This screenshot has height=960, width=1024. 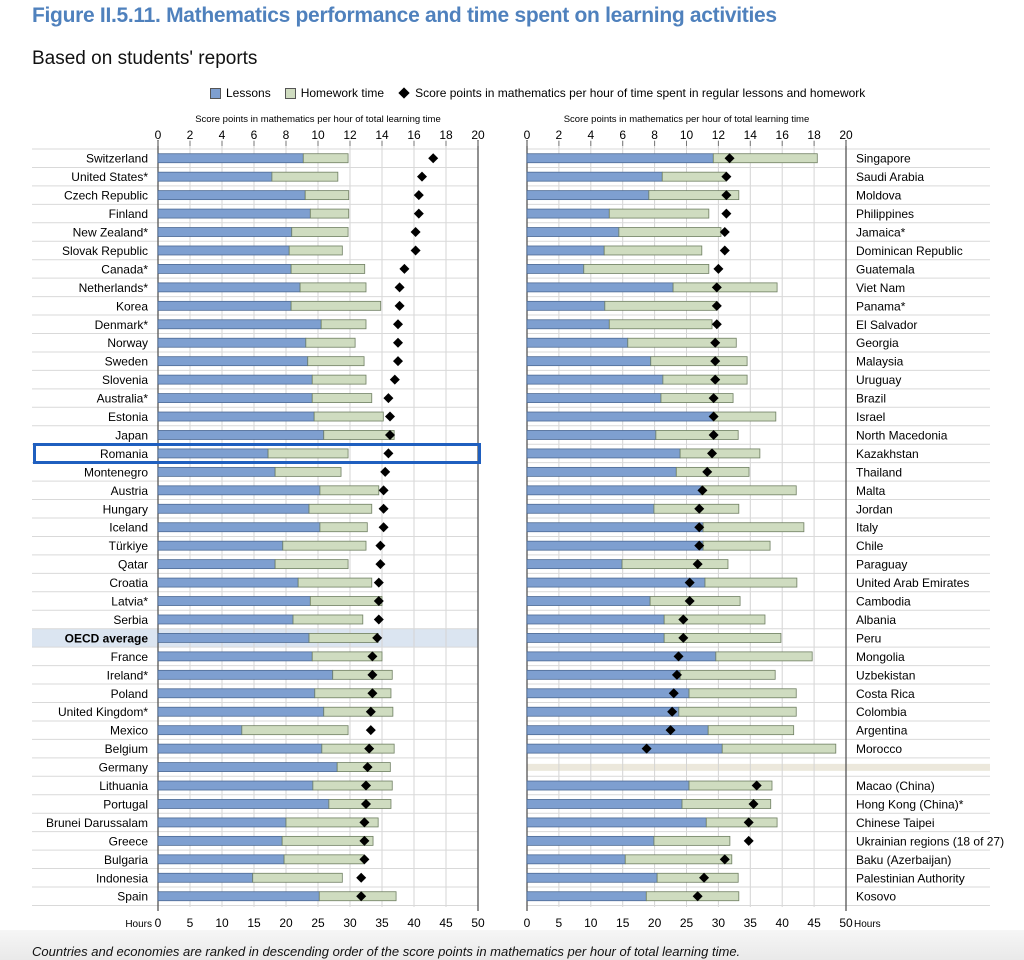 I want to click on left-top-tick-label: 2, so click(x=190, y=135).